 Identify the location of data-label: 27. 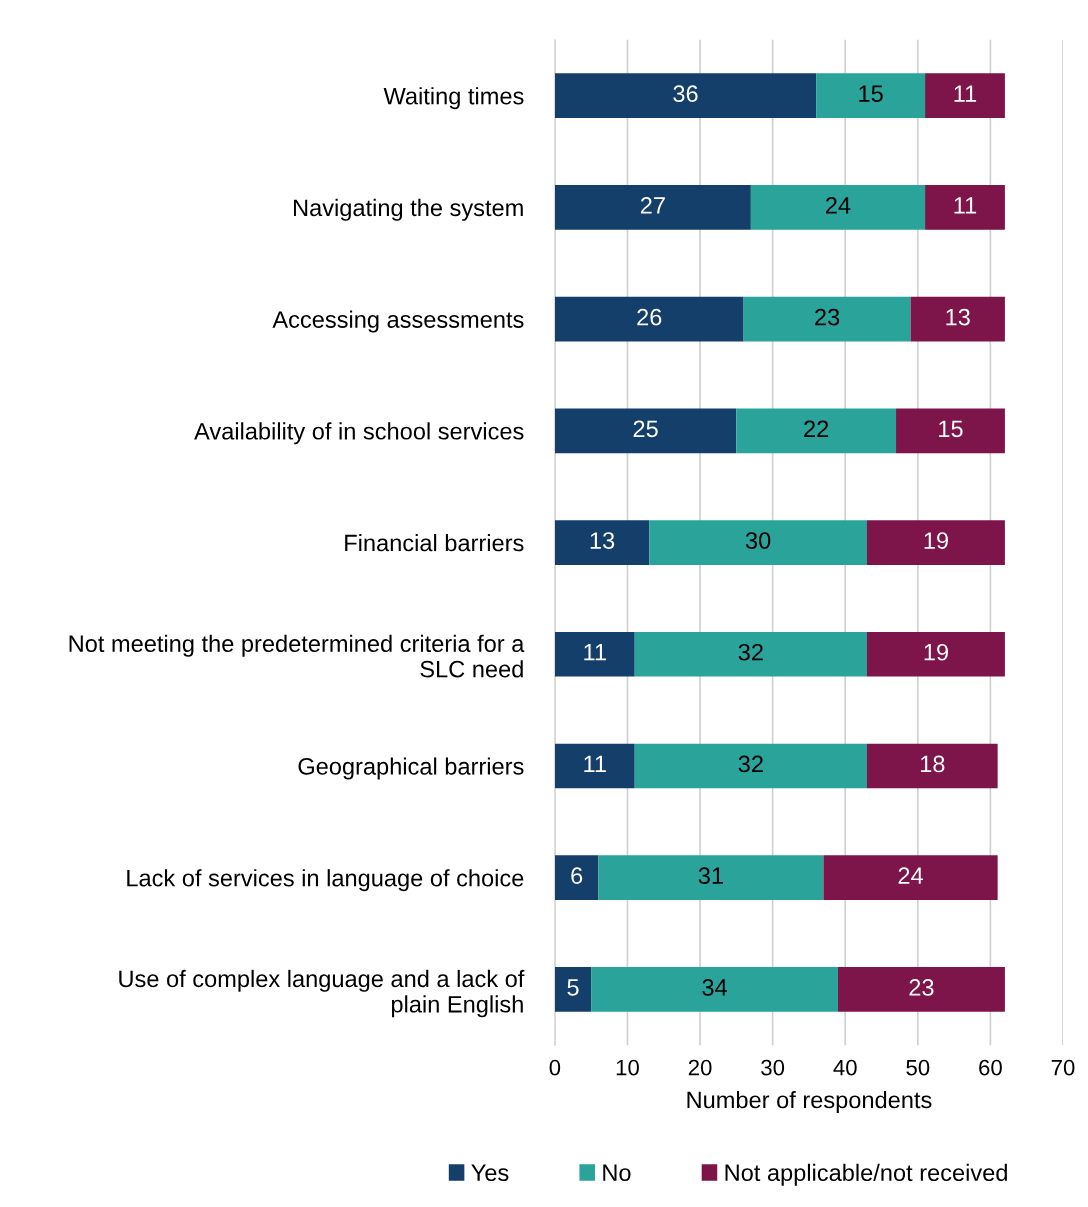
(652, 205).